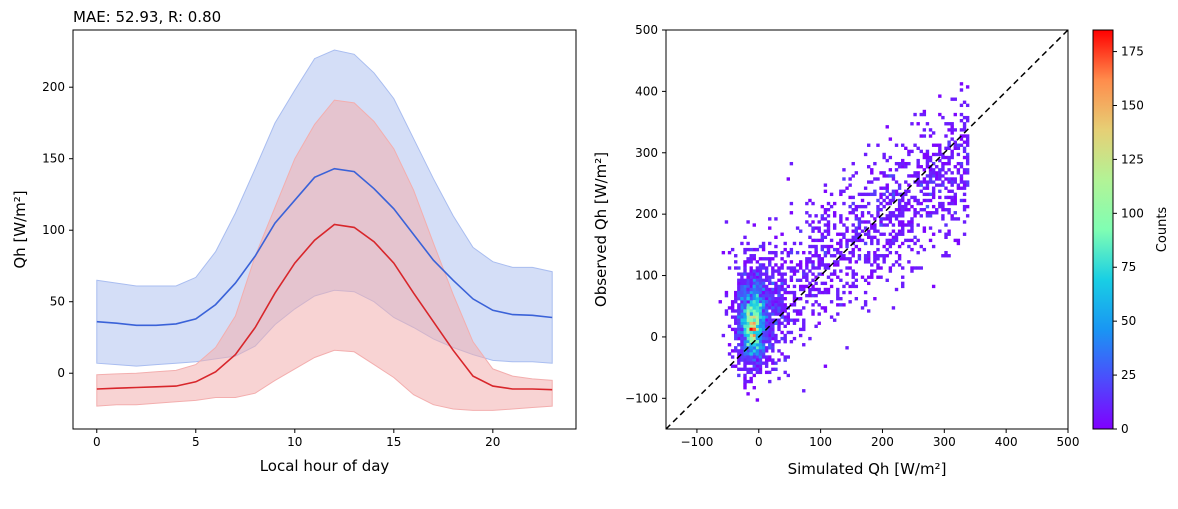  I want to click on right-x-tick-label: 300, so click(944, 442).